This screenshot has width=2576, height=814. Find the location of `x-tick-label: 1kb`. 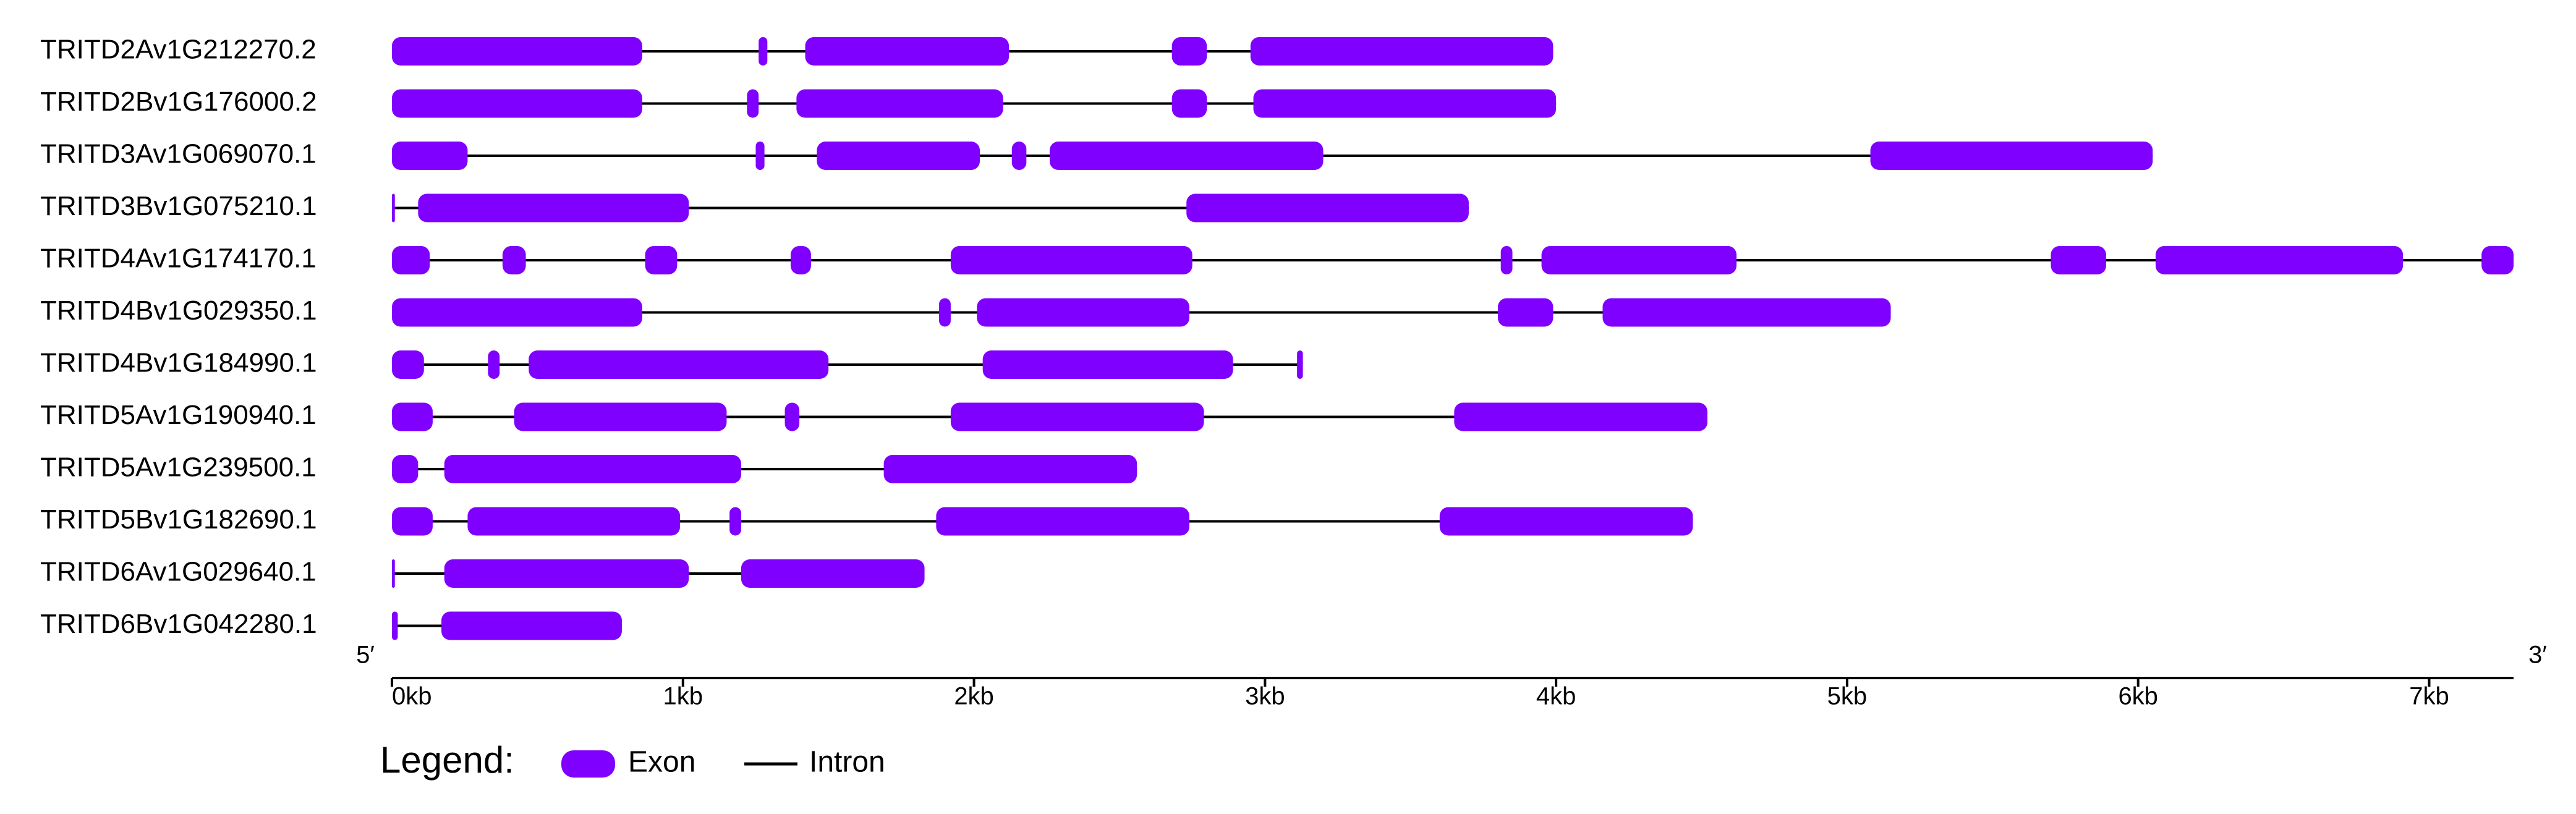

x-tick-label: 1kb is located at coordinates (683, 696).